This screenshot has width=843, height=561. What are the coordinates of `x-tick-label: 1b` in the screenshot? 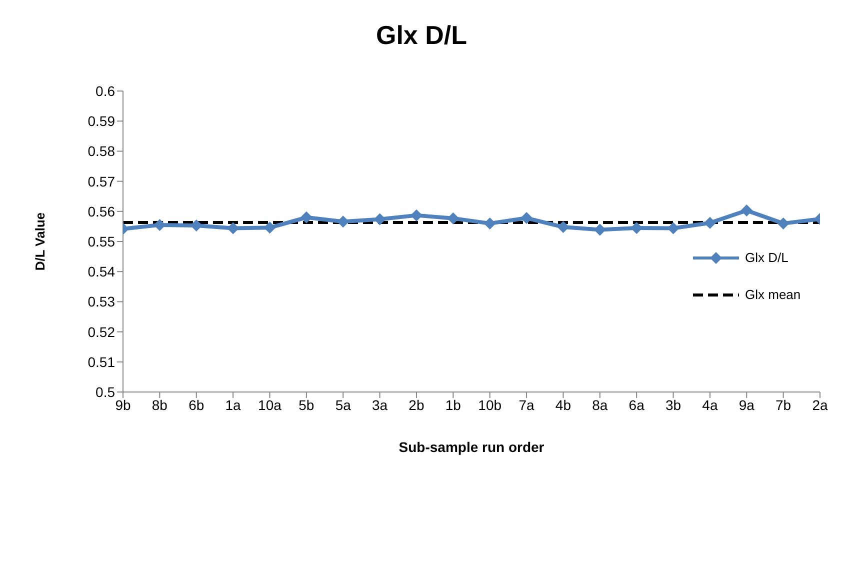 It's located at (453, 404).